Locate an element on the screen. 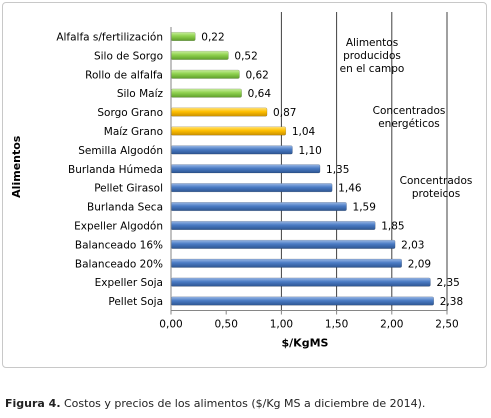  value-label-14: 2,38 is located at coordinates (451, 302).